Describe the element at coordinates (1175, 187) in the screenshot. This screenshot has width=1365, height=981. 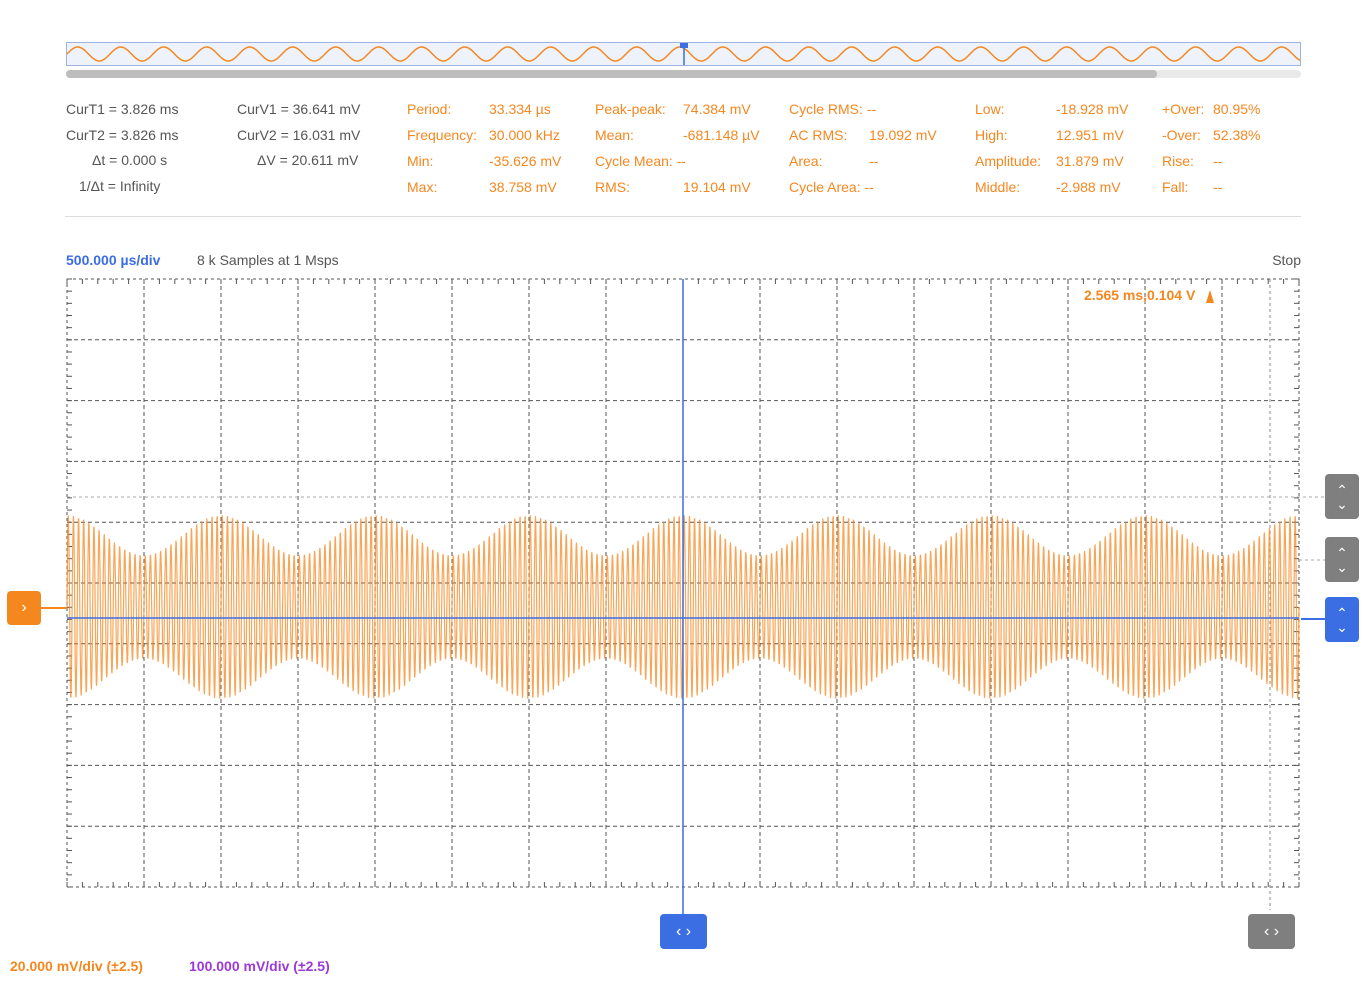
I see `meas-fall-label: Fall:` at that location.